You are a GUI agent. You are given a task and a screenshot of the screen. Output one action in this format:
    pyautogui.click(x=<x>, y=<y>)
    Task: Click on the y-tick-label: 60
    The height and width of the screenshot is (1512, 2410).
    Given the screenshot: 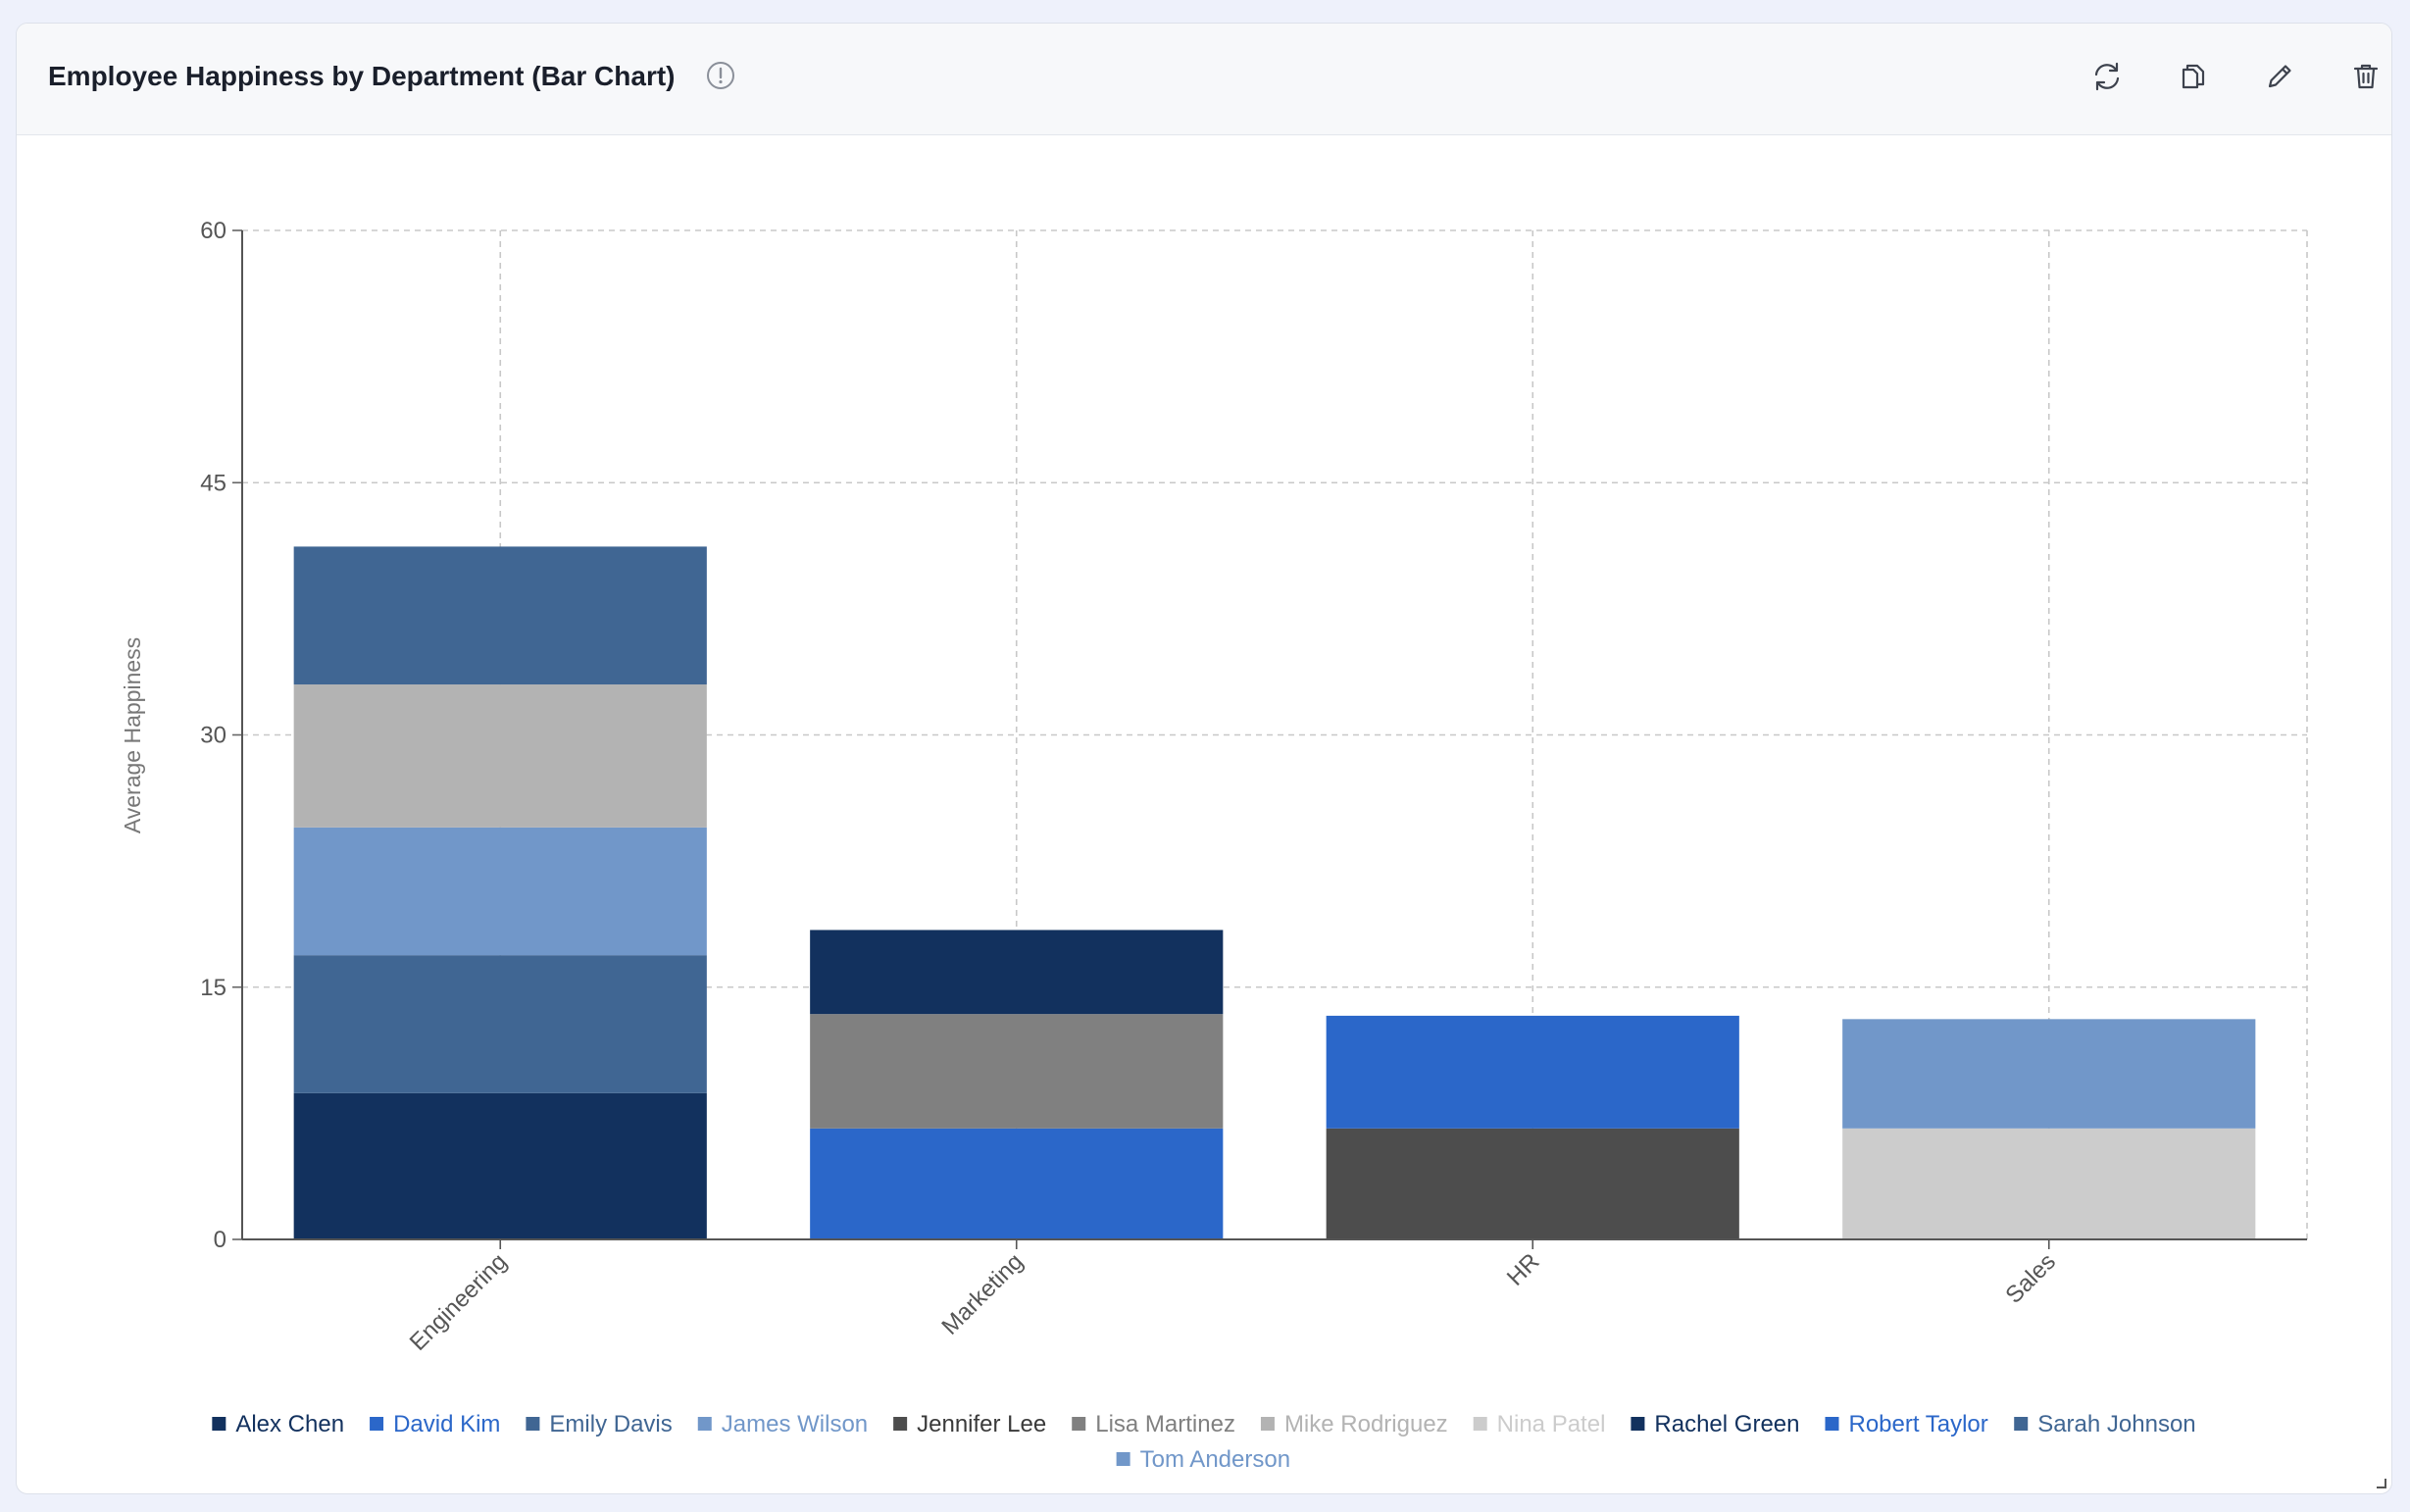 What is the action you would take?
    pyautogui.click(x=213, y=231)
    